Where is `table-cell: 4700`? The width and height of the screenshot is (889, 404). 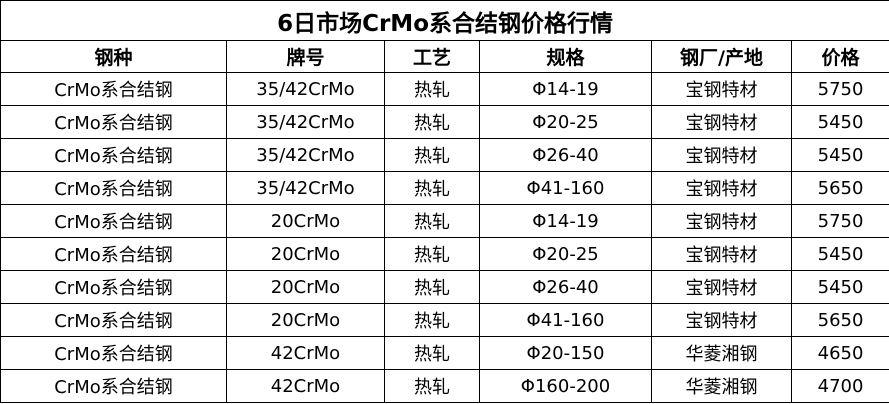 table-cell: 4700 is located at coordinates (839, 386).